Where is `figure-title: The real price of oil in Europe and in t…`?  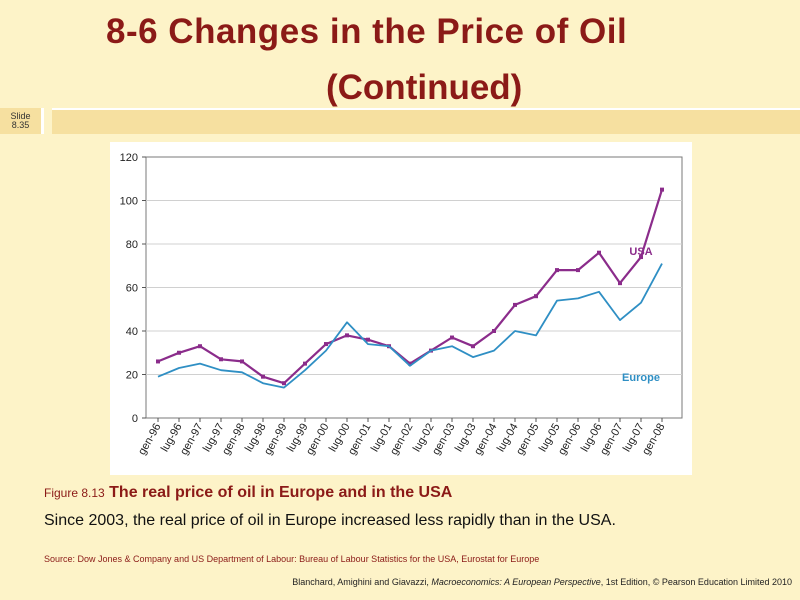 figure-title: The real price of oil in Europe and in t… is located at coordinates (281, 492).